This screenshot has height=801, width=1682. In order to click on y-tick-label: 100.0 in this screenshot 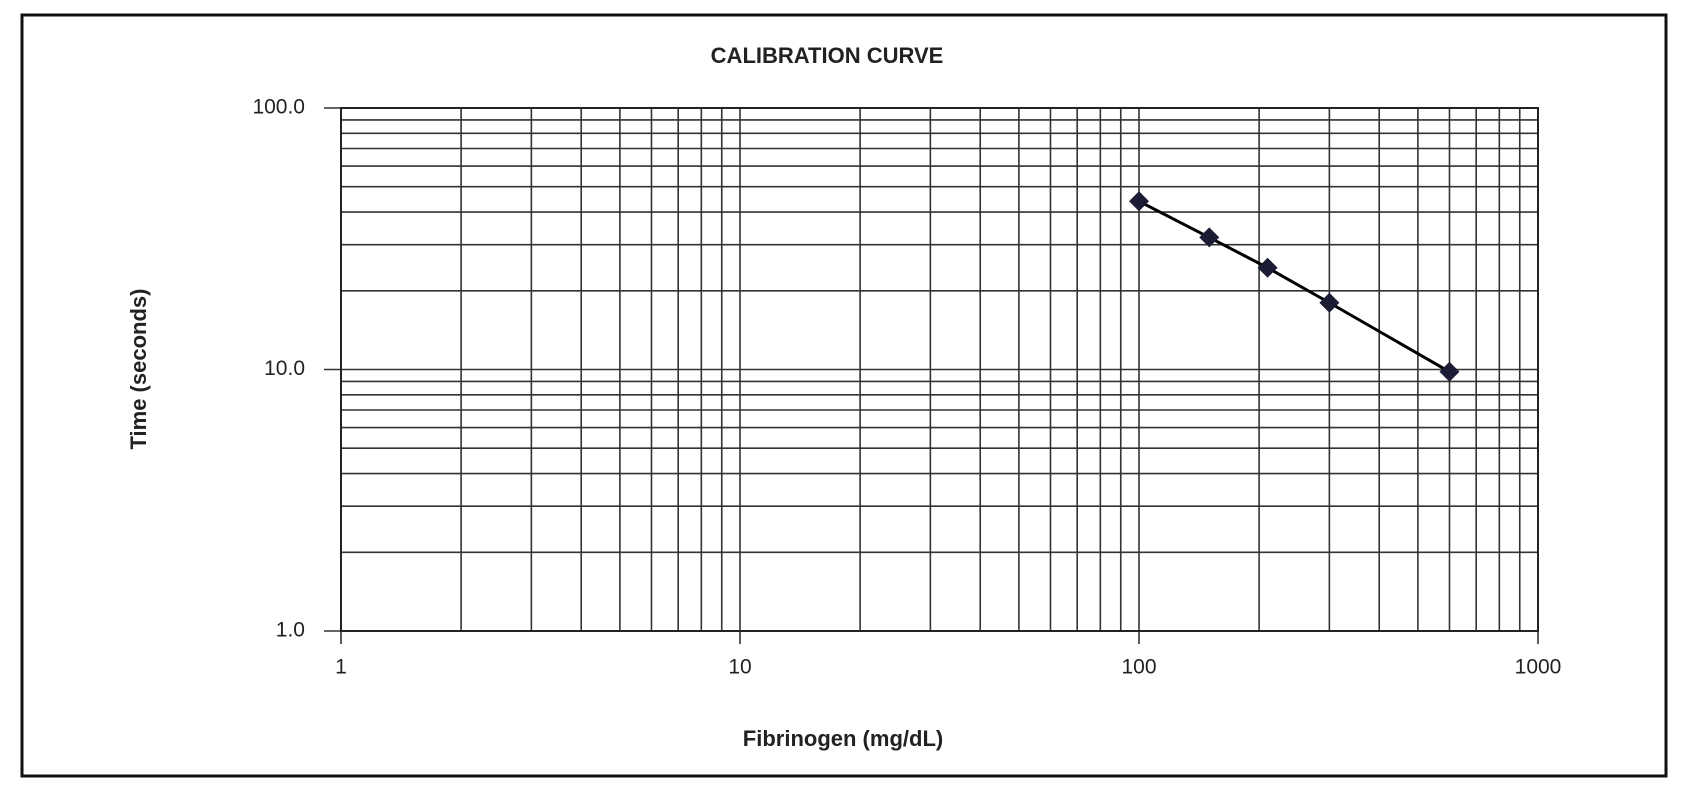, I will do `click(278, 107)`.